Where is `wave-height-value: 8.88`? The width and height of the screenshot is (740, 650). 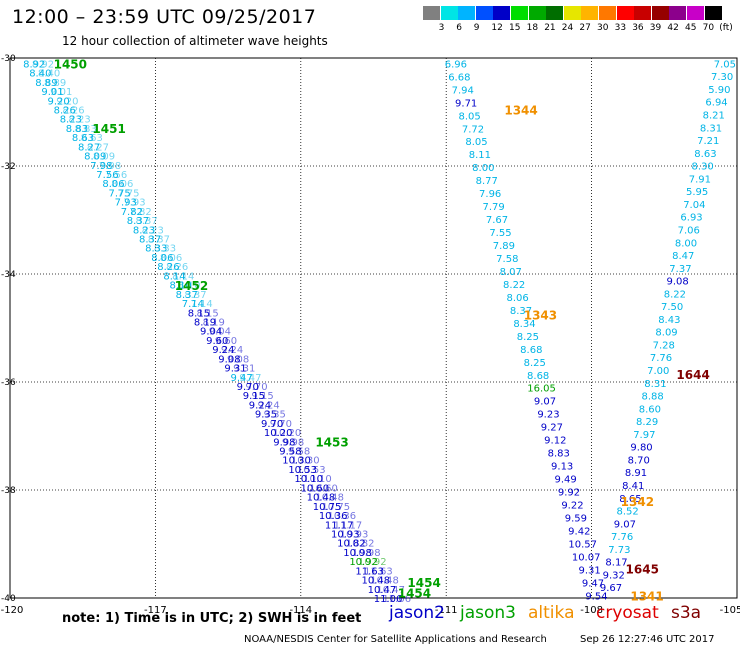
wave-height-value: 8.88 is located at coordinates (653, 397).